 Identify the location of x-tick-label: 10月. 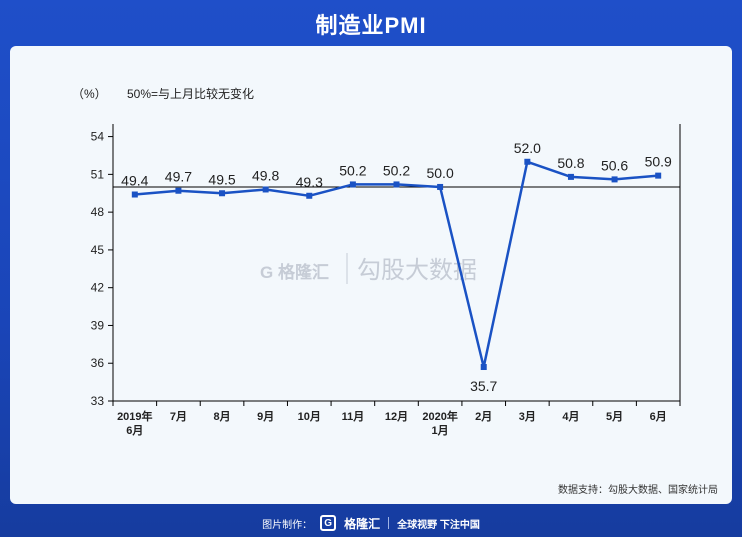
(309, 416).